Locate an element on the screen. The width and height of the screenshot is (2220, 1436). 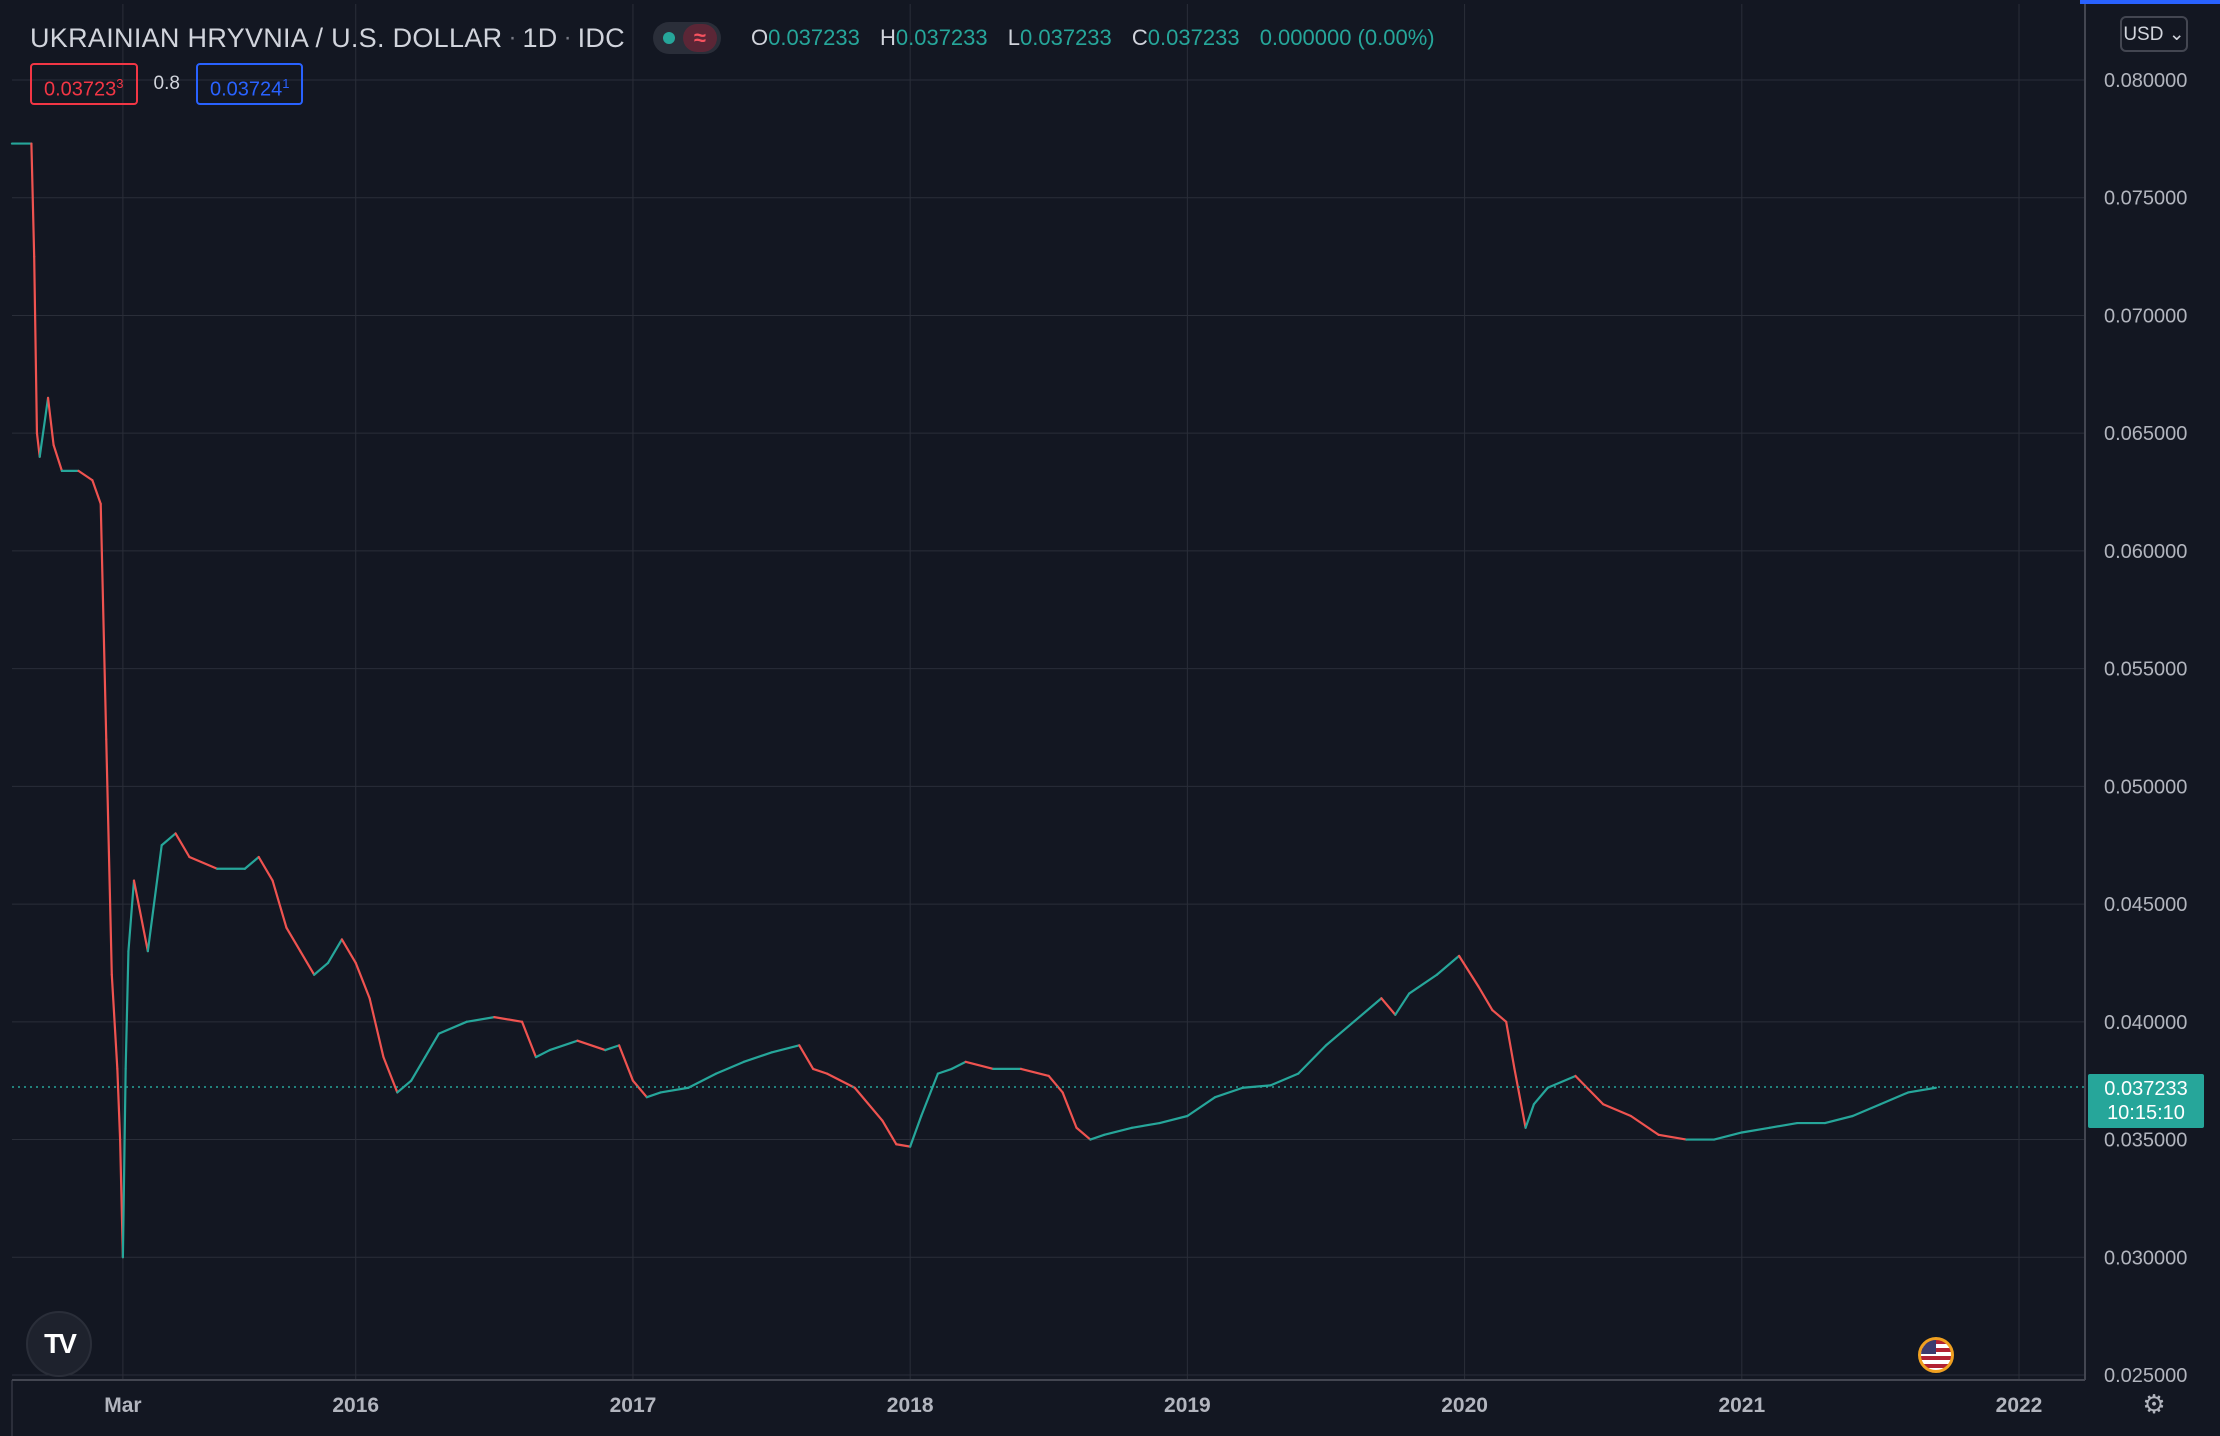
x-tick-label: 2016 is located at coordinates (355, 1405).